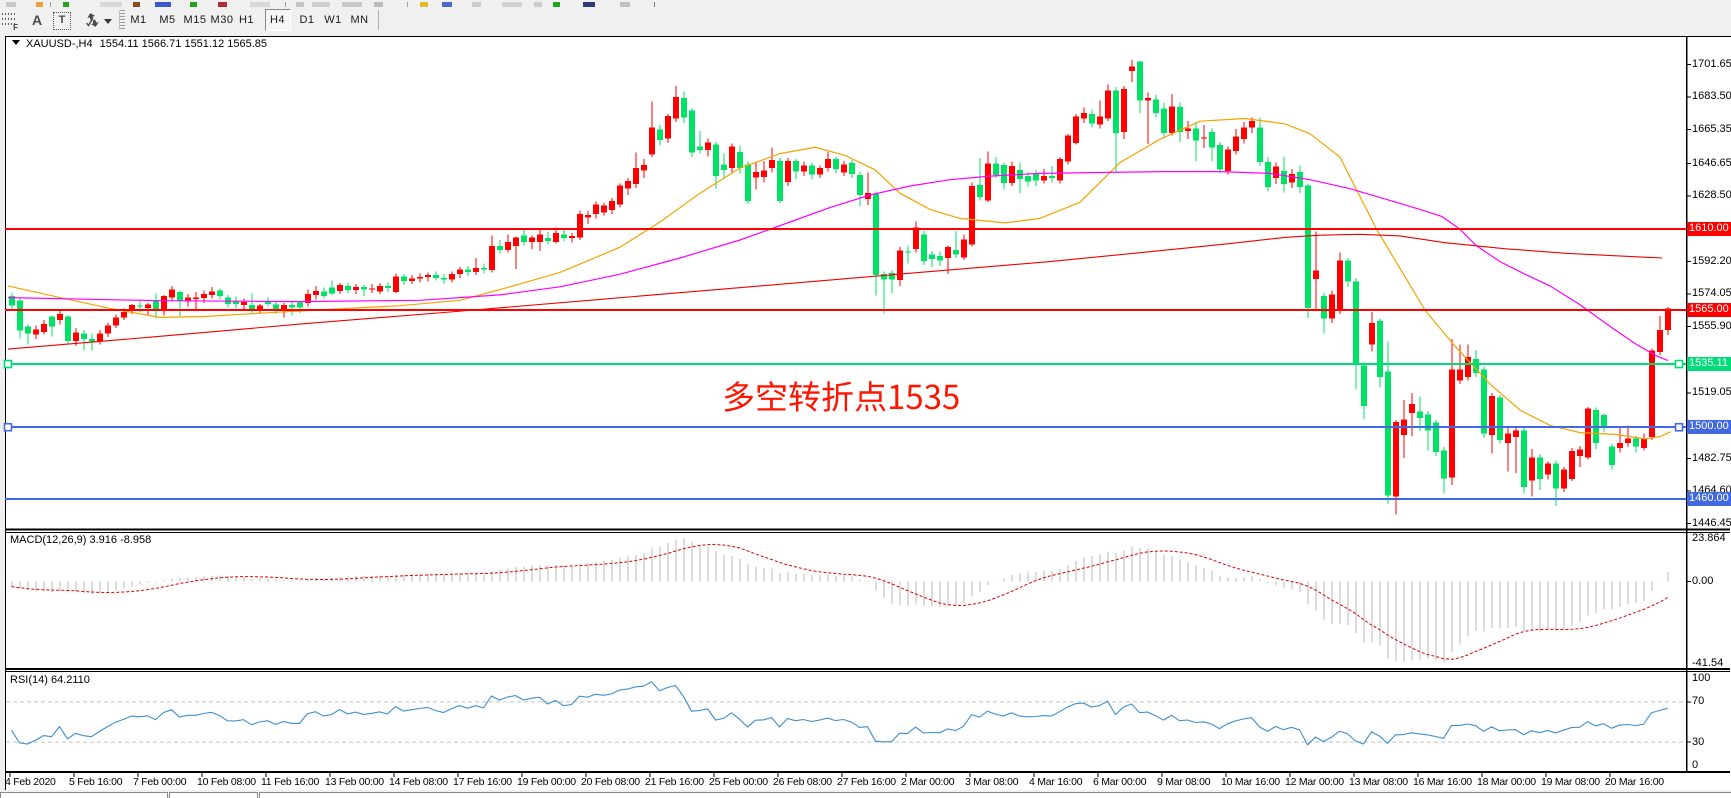  Describe the element at coordinates (277, 20) in the screenshot. I see `timeframe-button-h4: H4` at that location.